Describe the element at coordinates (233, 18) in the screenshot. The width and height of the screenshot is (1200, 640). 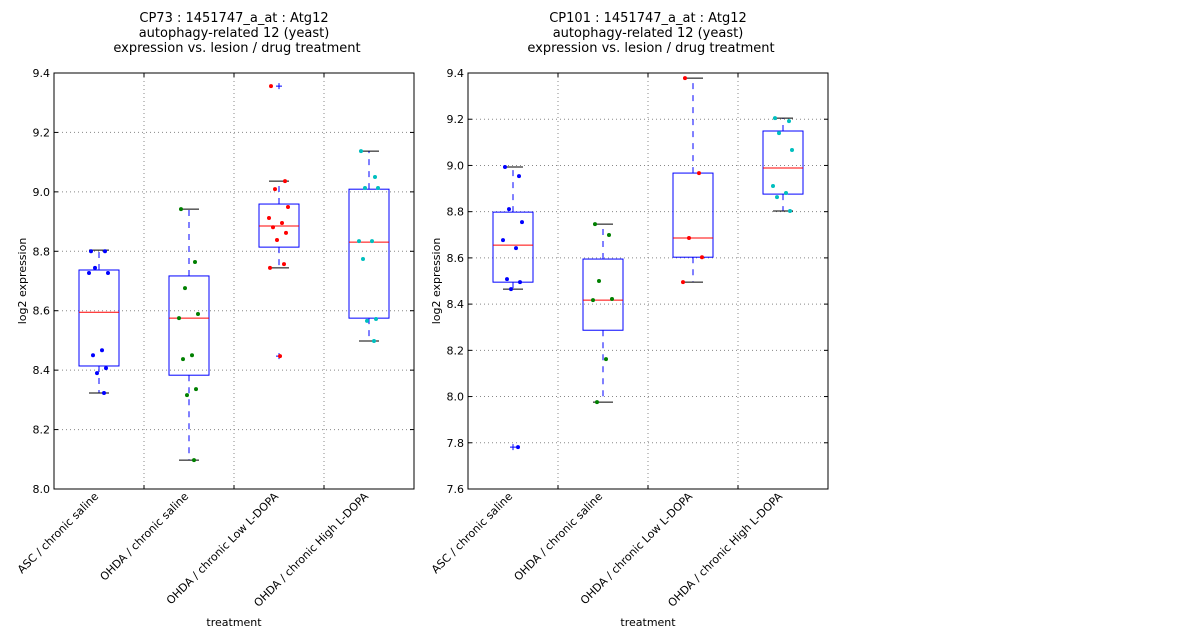
I see `chart-title-line-1: CP73 : 1451747_a_at : Atg12` at that location.